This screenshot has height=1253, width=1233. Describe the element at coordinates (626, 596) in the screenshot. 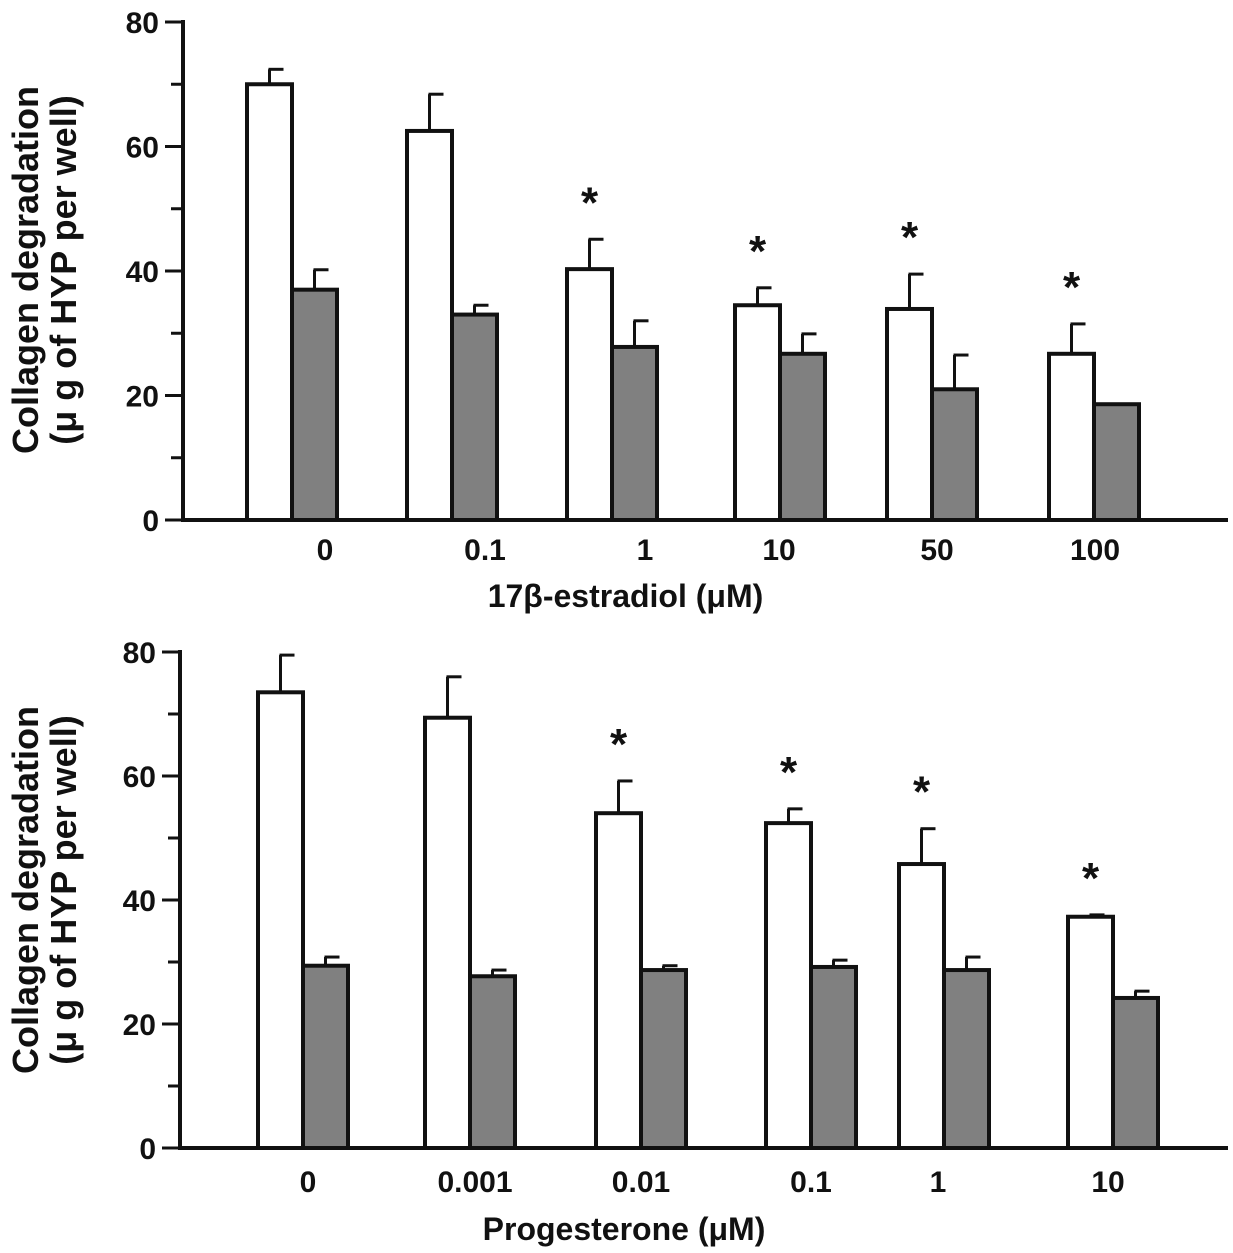

I see `x-axis-label: 17β-estradiol (μM)` at that location.